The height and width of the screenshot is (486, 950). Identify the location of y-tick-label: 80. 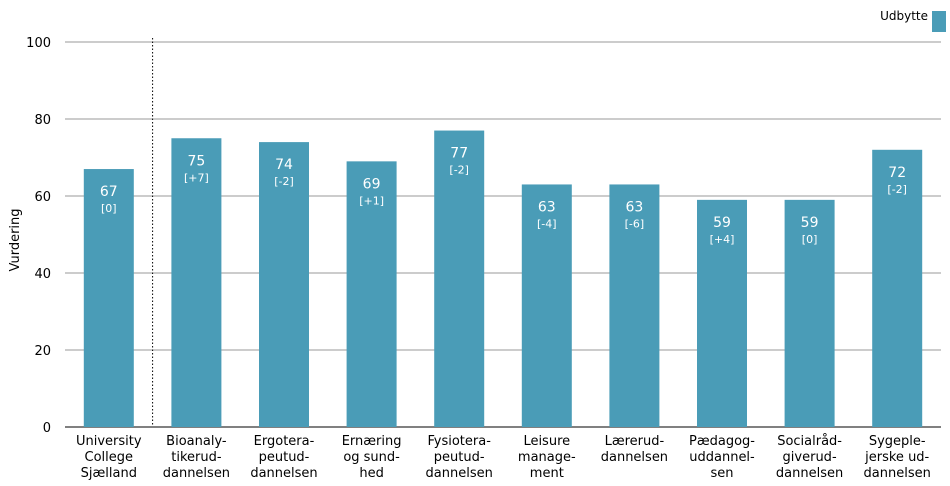
(42, 120).